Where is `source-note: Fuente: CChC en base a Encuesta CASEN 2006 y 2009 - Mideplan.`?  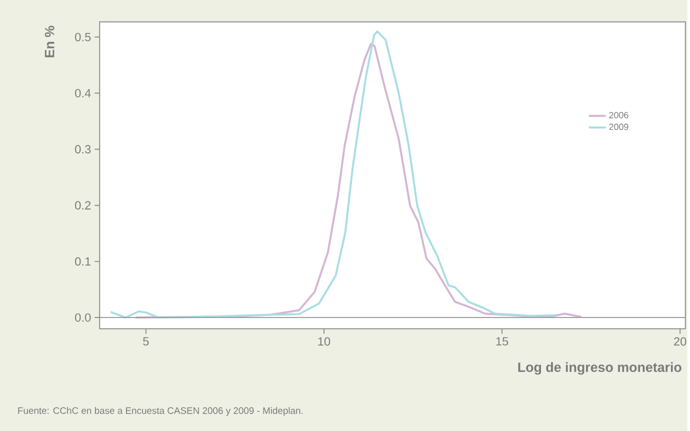 source-note: Fuente: CChC en base a Encuesta CASEN 2006 y 2009 - Mideplan. is located at coordinates (160, 411).